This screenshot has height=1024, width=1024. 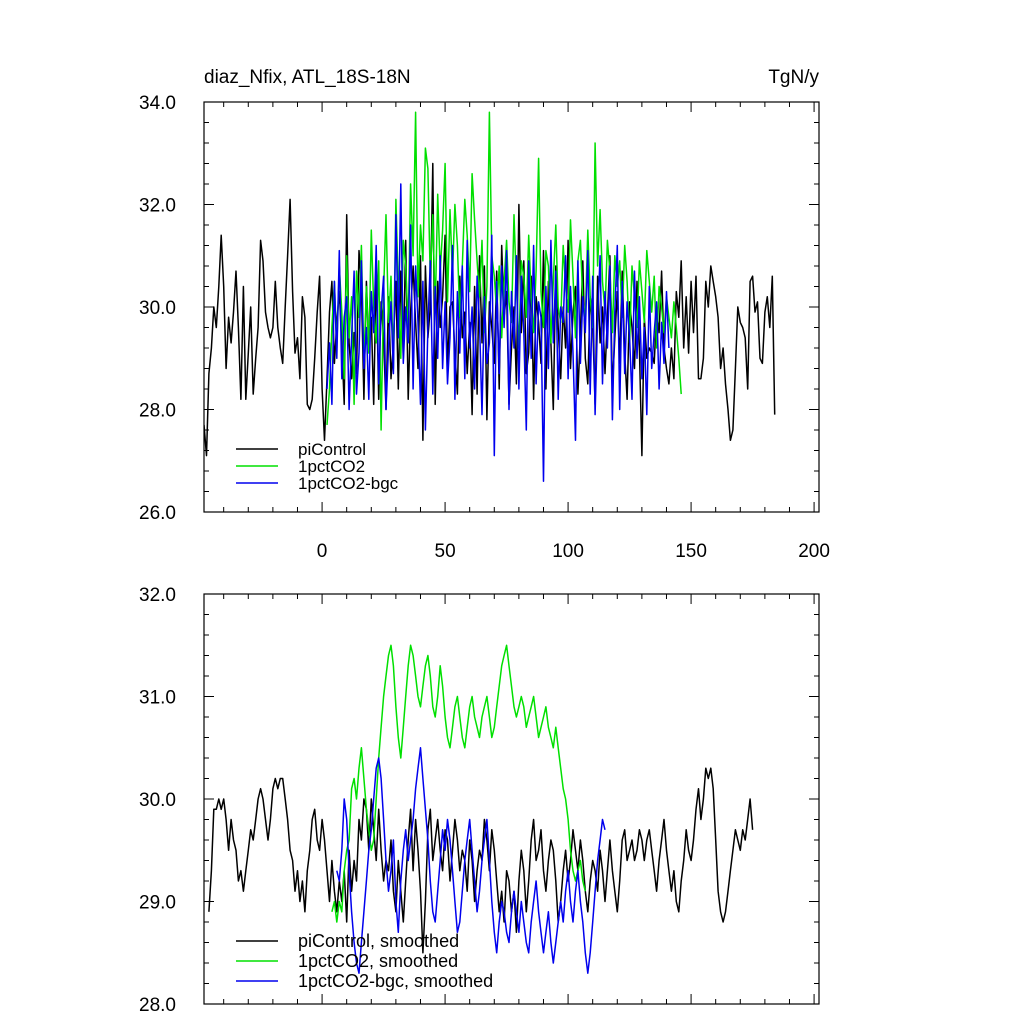 What do you see at coordinates (157, 595) in the screenshot?
I see `bottom-y-tick-label: 32.0` at bounding box center [157, 595].